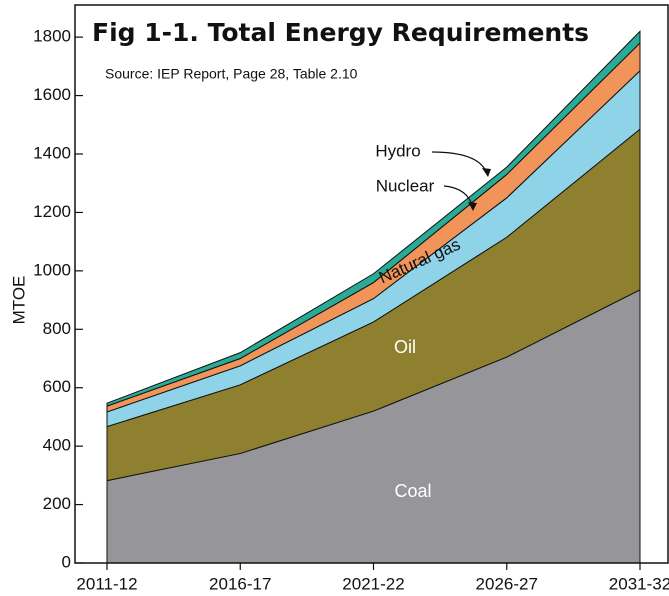 The width and height of the screenshot is (669, 596). I want to click on y-tick-label: 1000, so click(52, 269).